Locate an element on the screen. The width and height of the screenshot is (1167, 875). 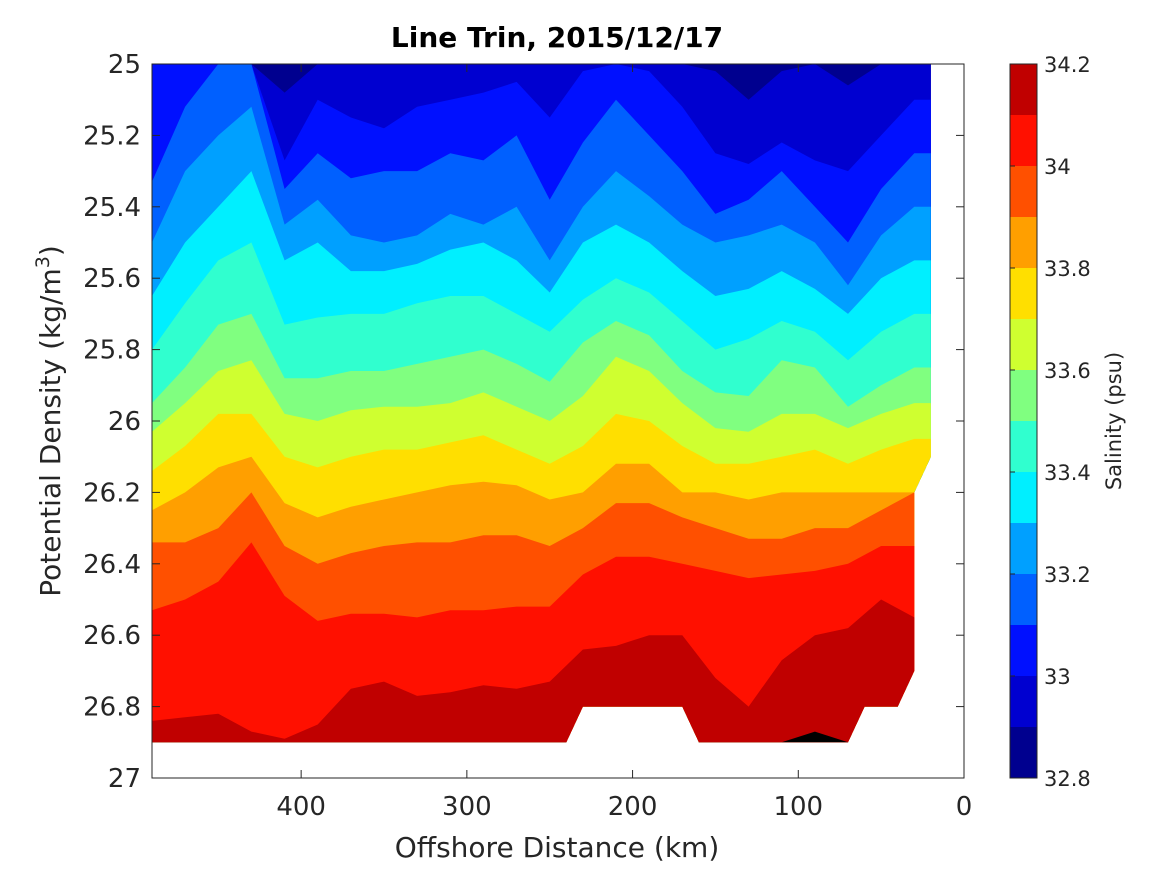
y-axis-title: Potential Density (kg/m3) is located at coordinates (49, 421).